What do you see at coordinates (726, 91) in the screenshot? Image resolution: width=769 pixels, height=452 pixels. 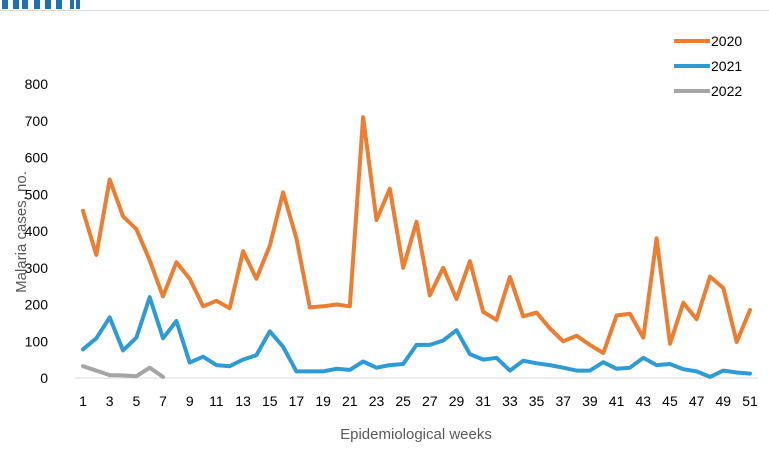 I see `legend-label-2022: 2022` at bounding box center [726, 91].